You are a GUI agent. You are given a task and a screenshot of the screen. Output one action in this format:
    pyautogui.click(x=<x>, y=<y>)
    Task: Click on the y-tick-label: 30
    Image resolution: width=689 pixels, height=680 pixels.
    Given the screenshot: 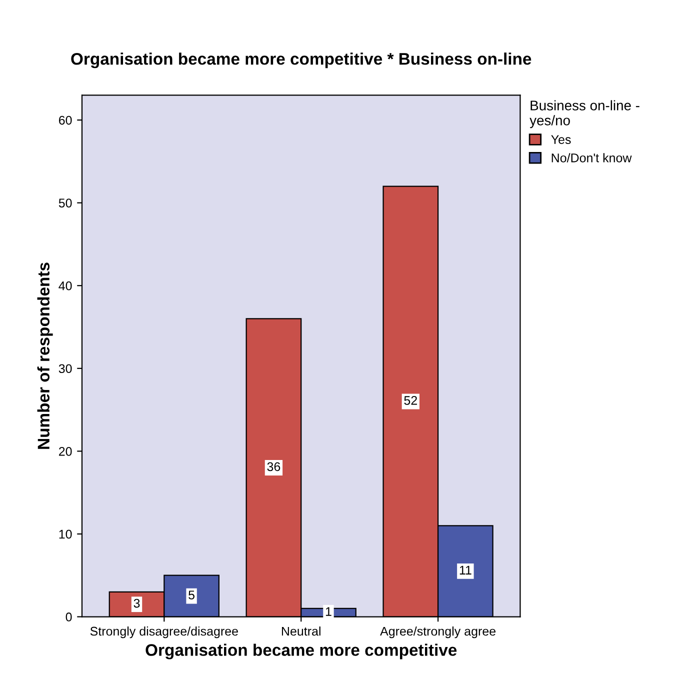 What is the action you would take?
    pyautogui.click(x=65, y=369)
    